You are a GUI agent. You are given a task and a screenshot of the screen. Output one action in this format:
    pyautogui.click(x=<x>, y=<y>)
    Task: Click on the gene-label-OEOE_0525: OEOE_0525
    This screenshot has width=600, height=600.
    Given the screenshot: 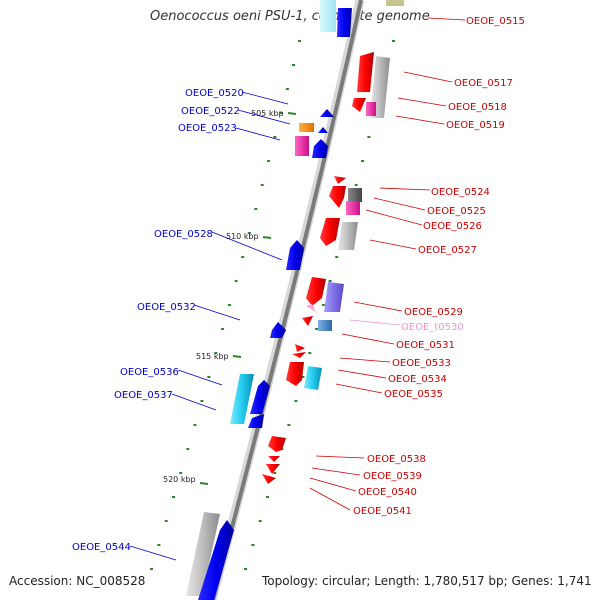 What is the action you would take?
    pyautogui.click(x=456, y=211)
    